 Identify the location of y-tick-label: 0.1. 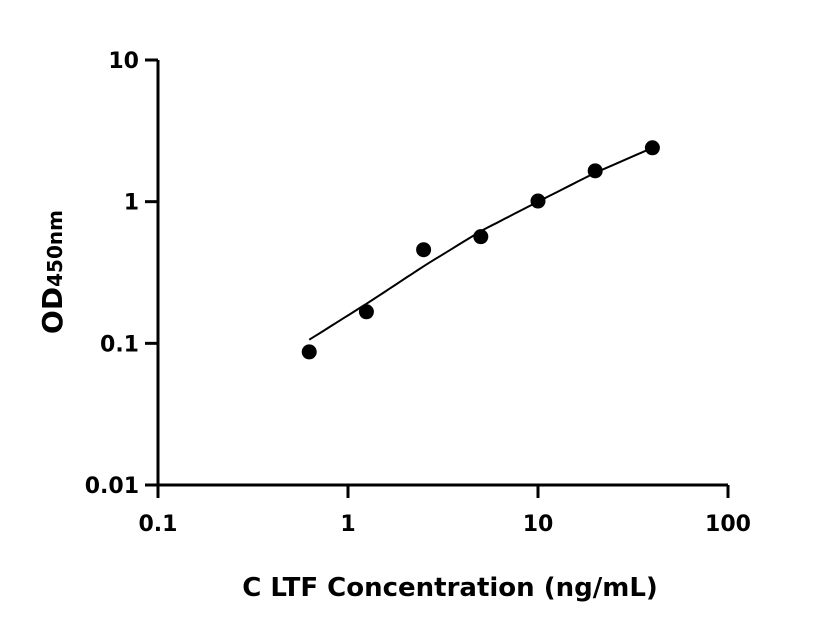
(119, 344).